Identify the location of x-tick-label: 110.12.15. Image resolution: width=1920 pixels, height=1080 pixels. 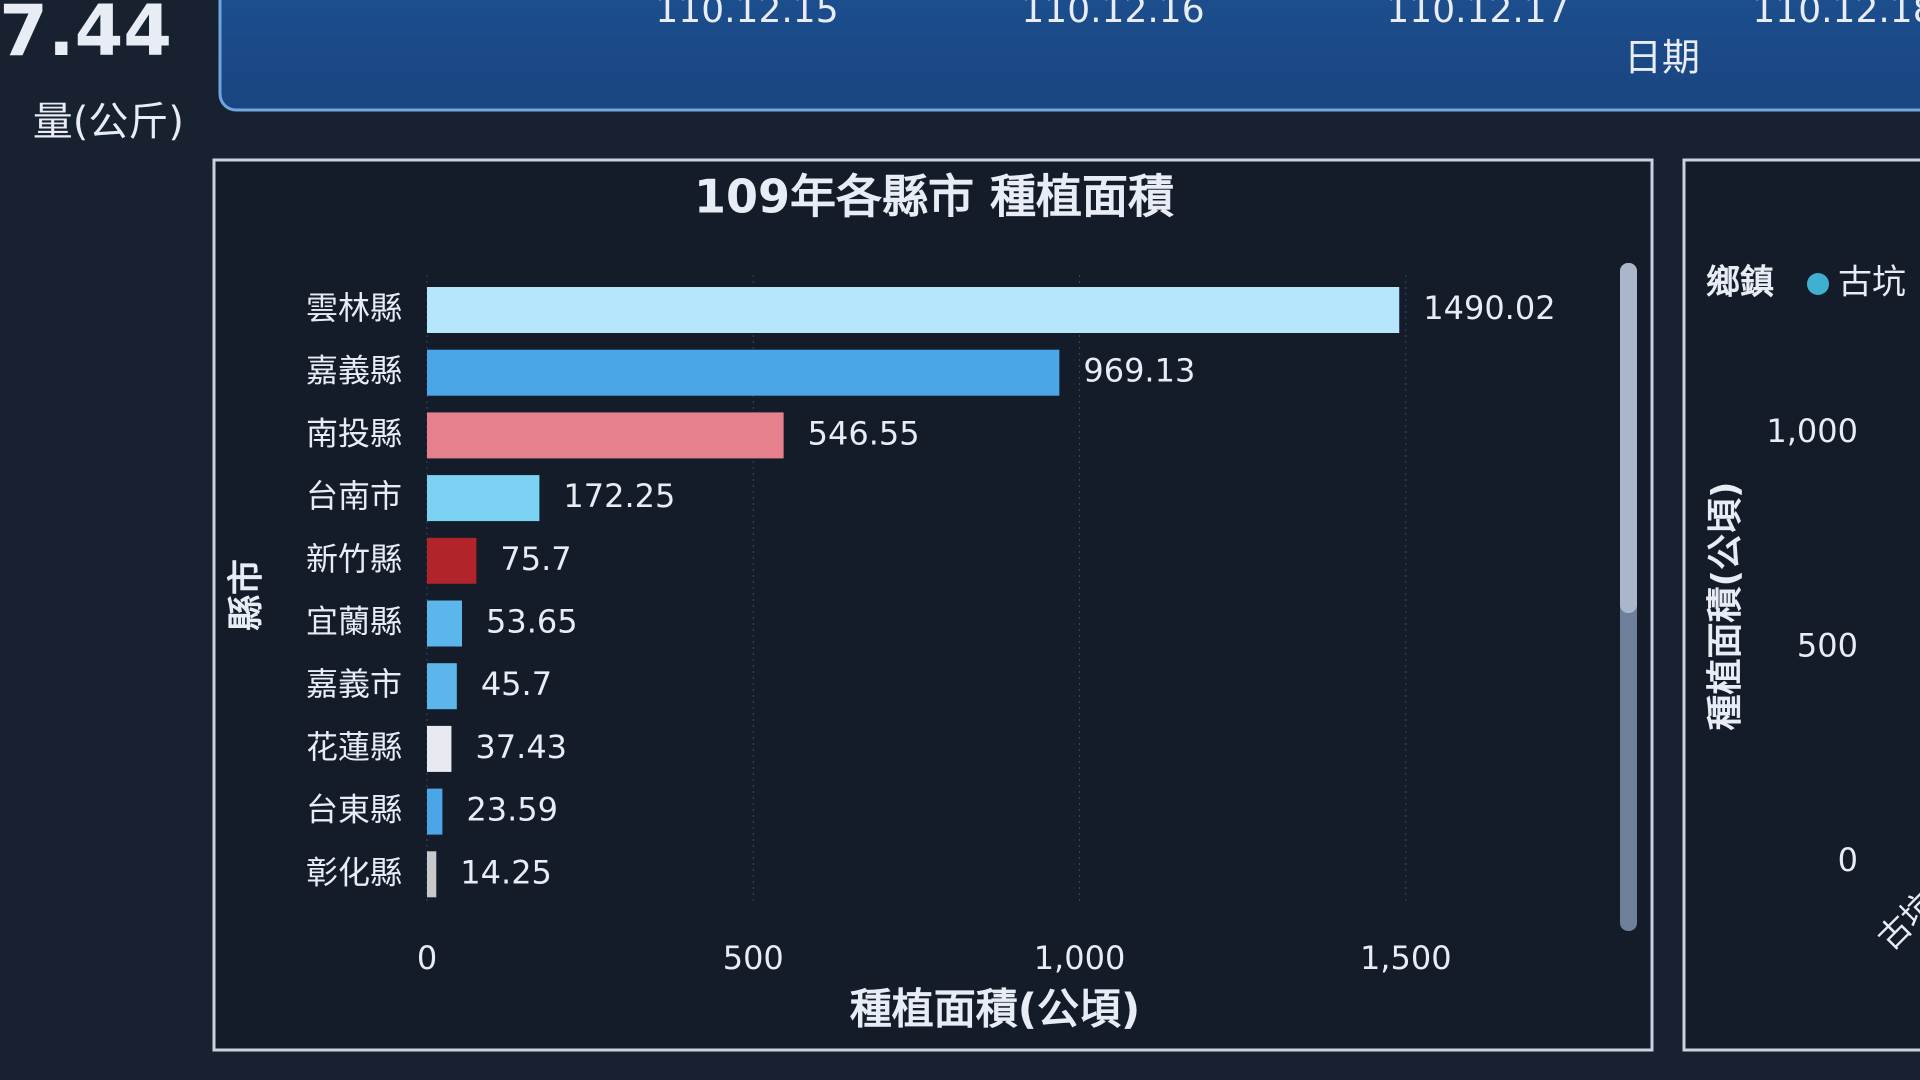
(746, 15).